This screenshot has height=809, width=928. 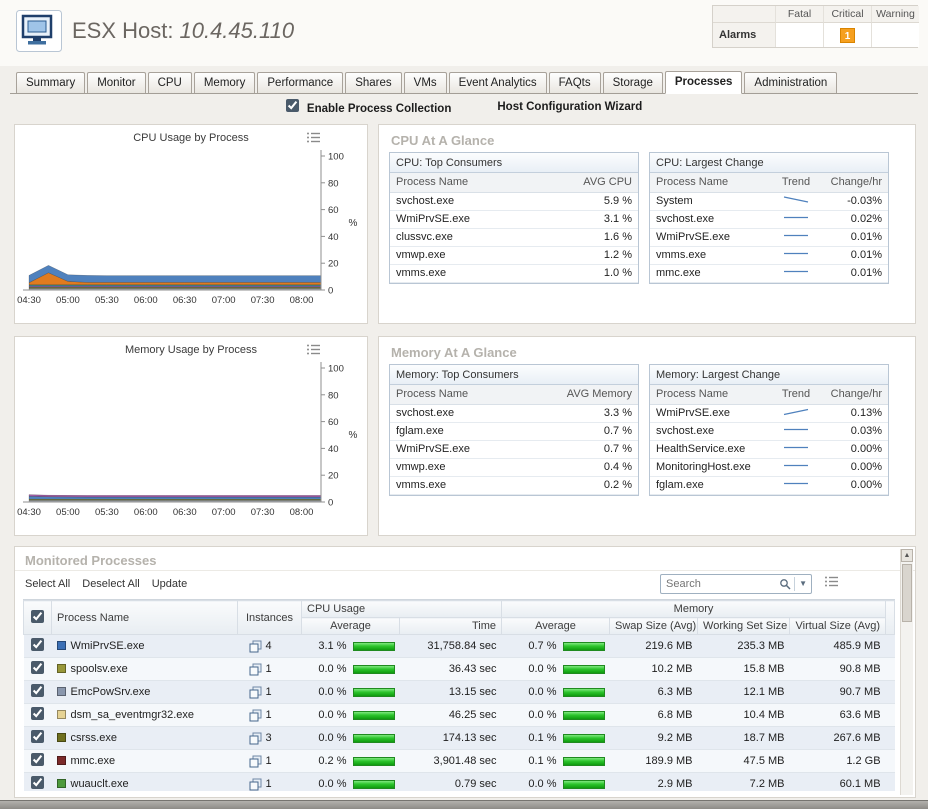 What do you see at coordinates (574, 82) in the screenshot?
I see `tab-faqts: FAQts` at bounding box center [574, 82].